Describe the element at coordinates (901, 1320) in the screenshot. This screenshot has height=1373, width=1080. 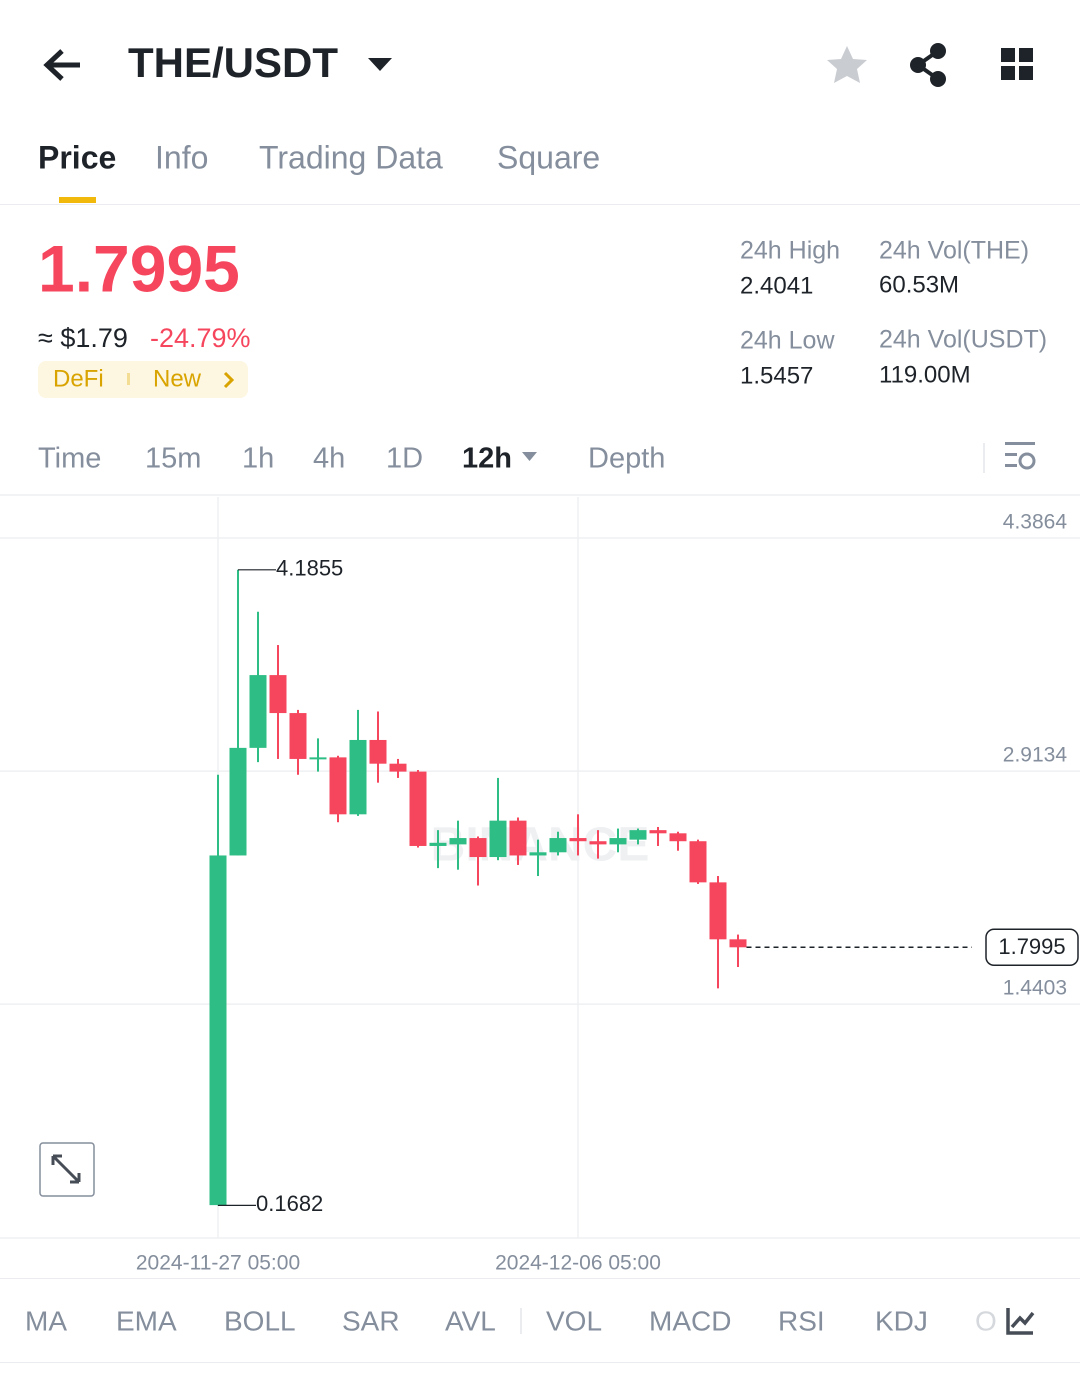
I see `indicator: KDJ` at that location.